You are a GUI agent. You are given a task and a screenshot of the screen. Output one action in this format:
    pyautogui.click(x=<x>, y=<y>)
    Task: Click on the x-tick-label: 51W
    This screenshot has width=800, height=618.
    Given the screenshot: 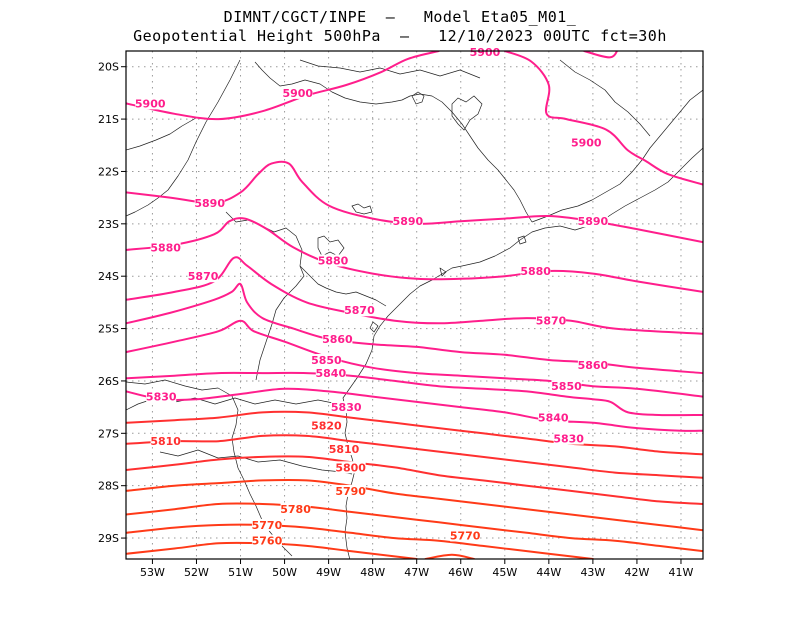 What is the action you would take?
    pyautogui.click(x=240, y=572)
    